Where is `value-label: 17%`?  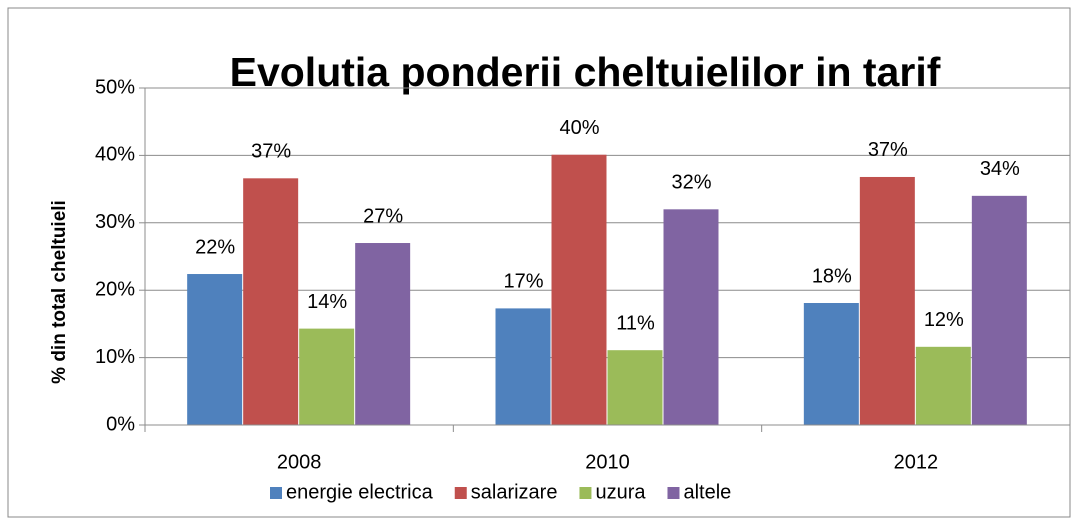 value-label: 17% is located at coordinates (523, 282).